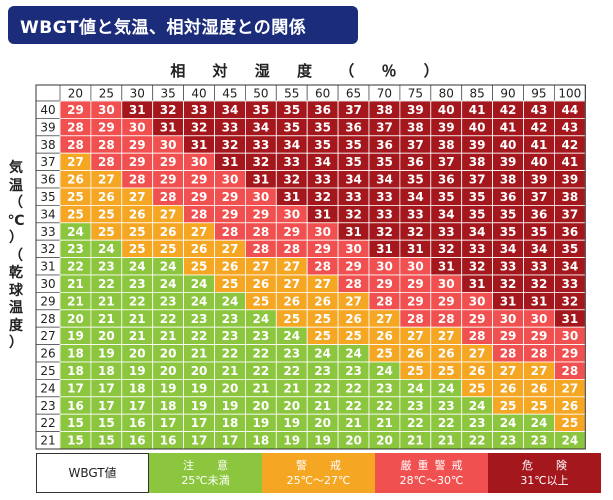 This screenshot has width=613, height=500. What do you see at coordinates (569, 110) in the screenshot?
I see `cell-value-label: 44` at bounding box center [569, 110].